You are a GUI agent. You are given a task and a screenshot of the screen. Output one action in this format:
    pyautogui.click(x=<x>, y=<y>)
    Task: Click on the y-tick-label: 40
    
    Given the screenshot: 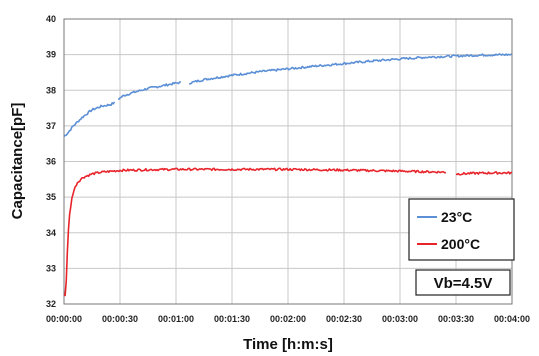 What is the action you would take?
    pyautogui.click(x=51, y=19)
    